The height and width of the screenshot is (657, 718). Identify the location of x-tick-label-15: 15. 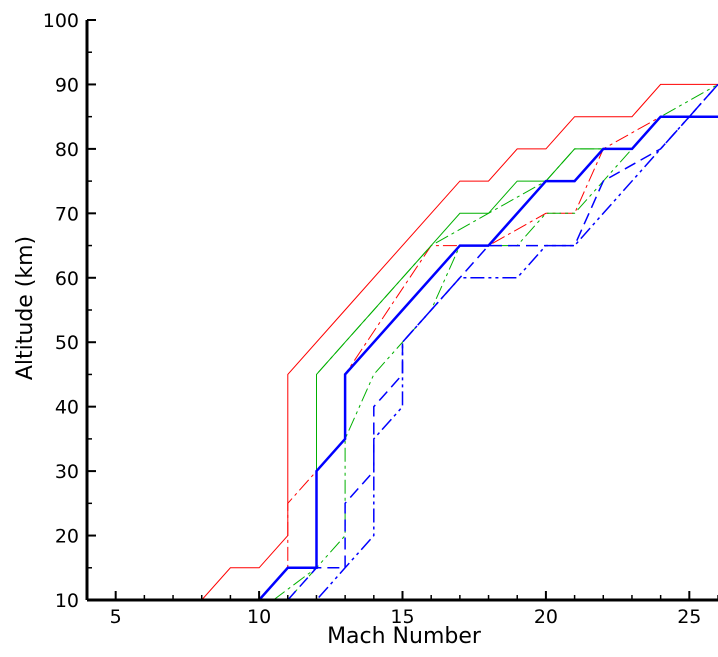
(402, 617).